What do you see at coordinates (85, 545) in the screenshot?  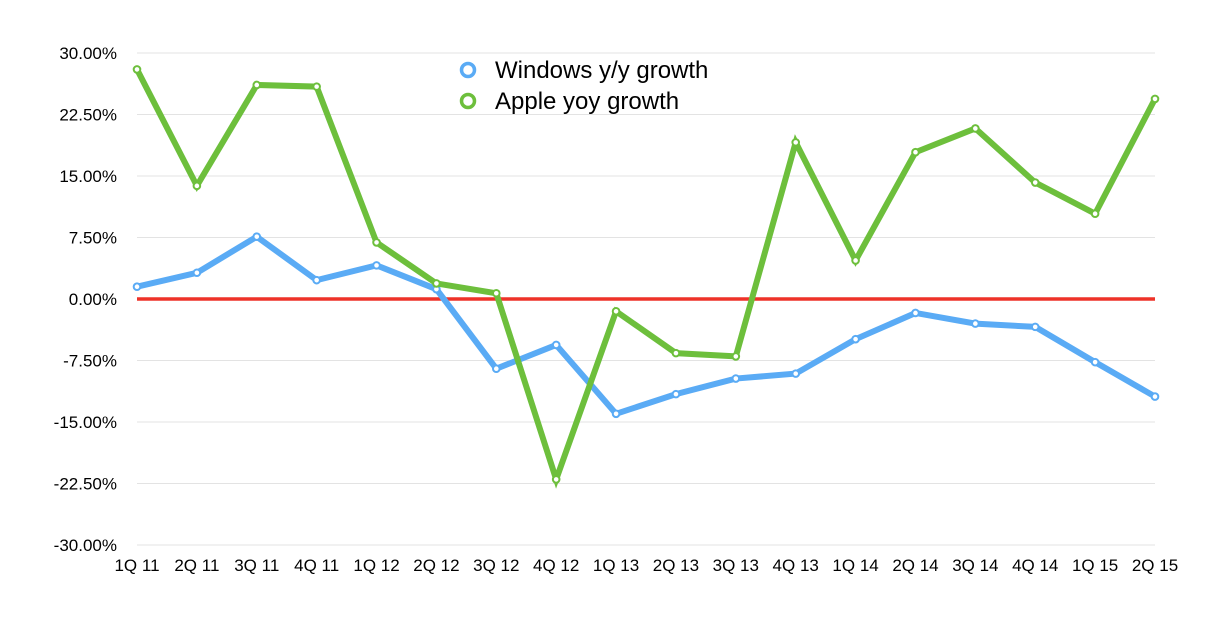 I see `y-tick-label: -30.00%` at bounding box center [85, 545].